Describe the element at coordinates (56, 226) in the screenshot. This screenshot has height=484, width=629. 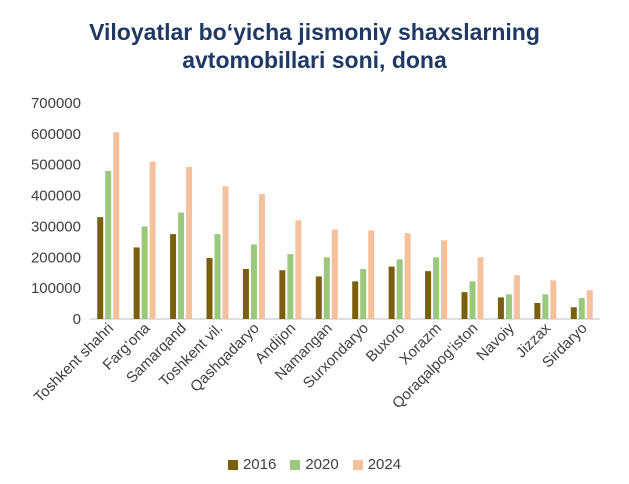
I see `y-tick-label: 300000` at that location.